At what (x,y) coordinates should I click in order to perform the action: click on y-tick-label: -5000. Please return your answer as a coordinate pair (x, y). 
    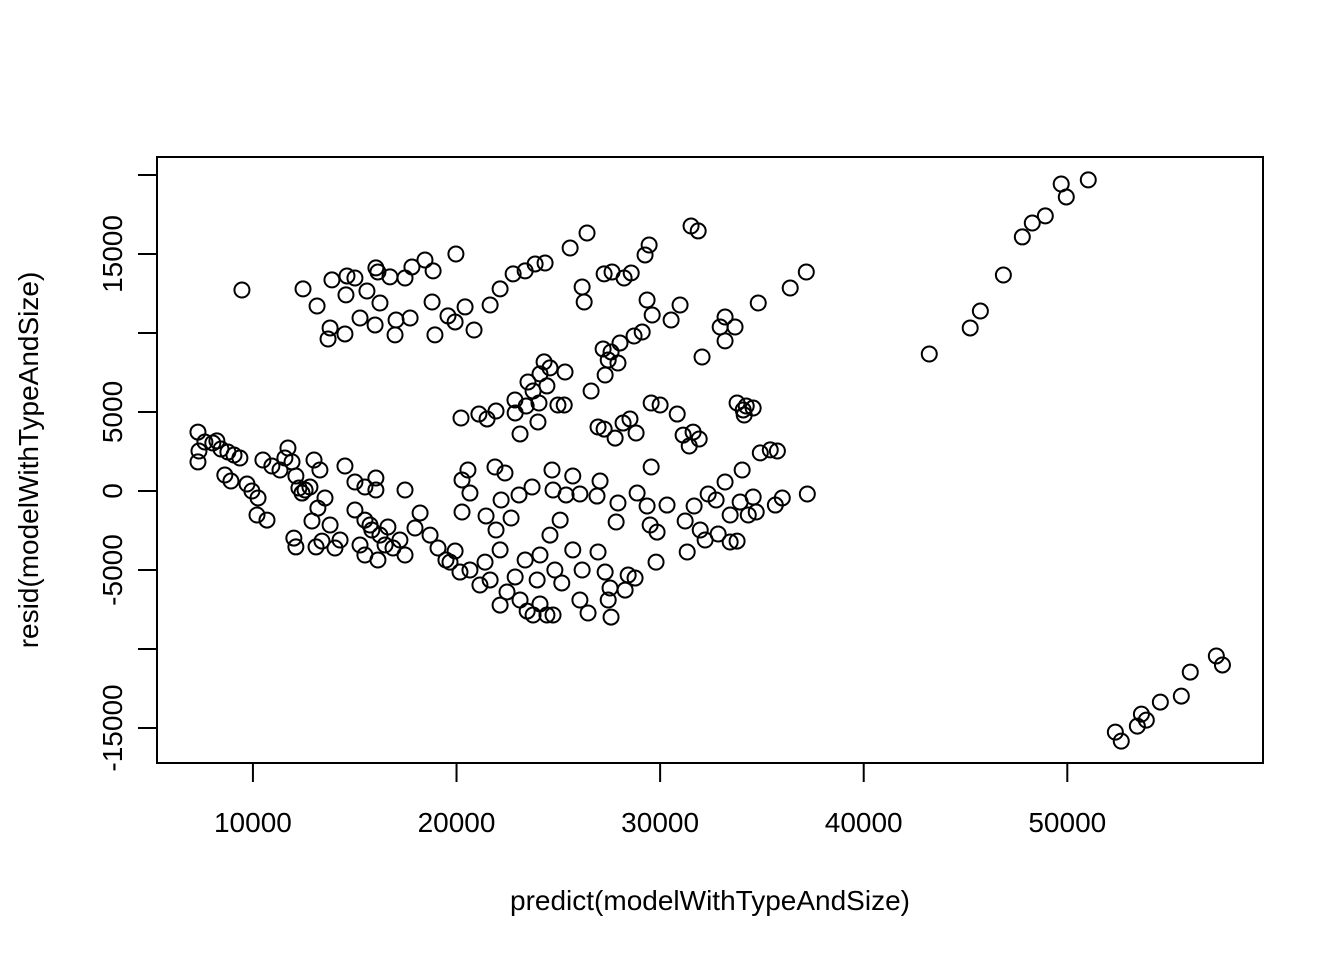
    Looking at the image, I should click on (112, 570).